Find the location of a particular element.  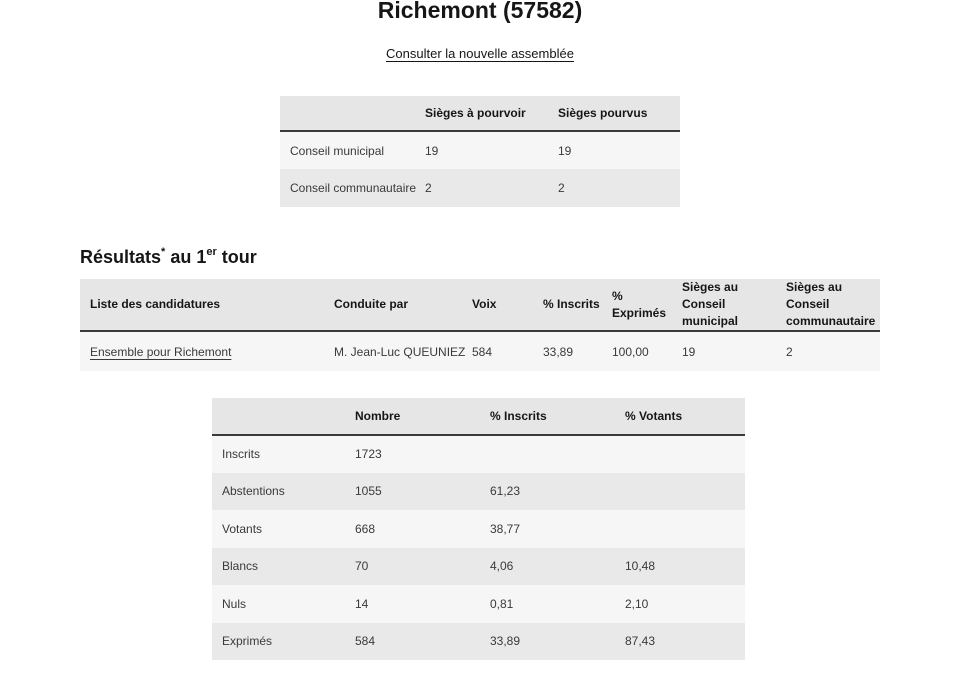

cell-nombre: 584 is located at coordinates (365, 641).